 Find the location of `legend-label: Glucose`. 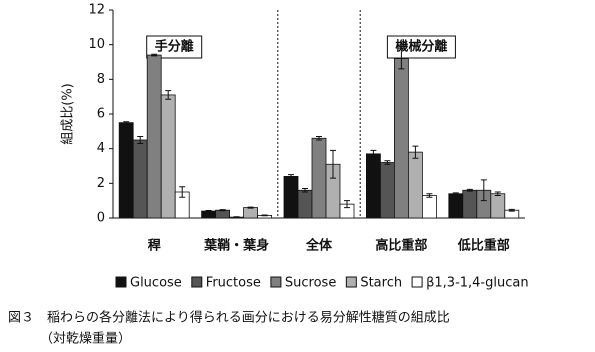

legend-label: Glucose is located at coordinates (156, 283).